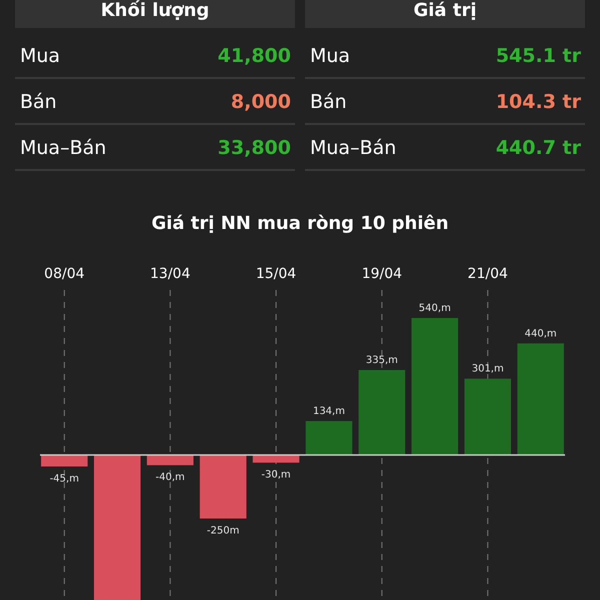  Describe the element at coordinates (434, 308) in the screenshot. I see `data-label: 540,m` at that location.